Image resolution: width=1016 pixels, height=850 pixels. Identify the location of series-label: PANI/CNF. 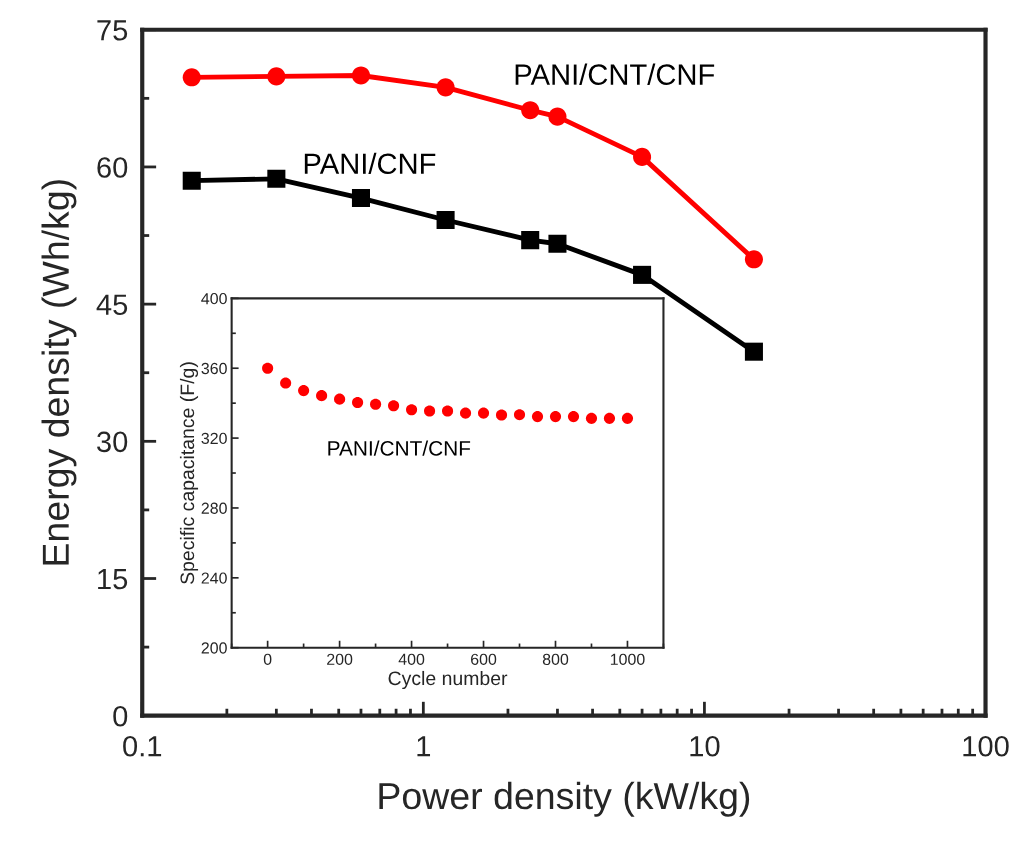
(370, 163).